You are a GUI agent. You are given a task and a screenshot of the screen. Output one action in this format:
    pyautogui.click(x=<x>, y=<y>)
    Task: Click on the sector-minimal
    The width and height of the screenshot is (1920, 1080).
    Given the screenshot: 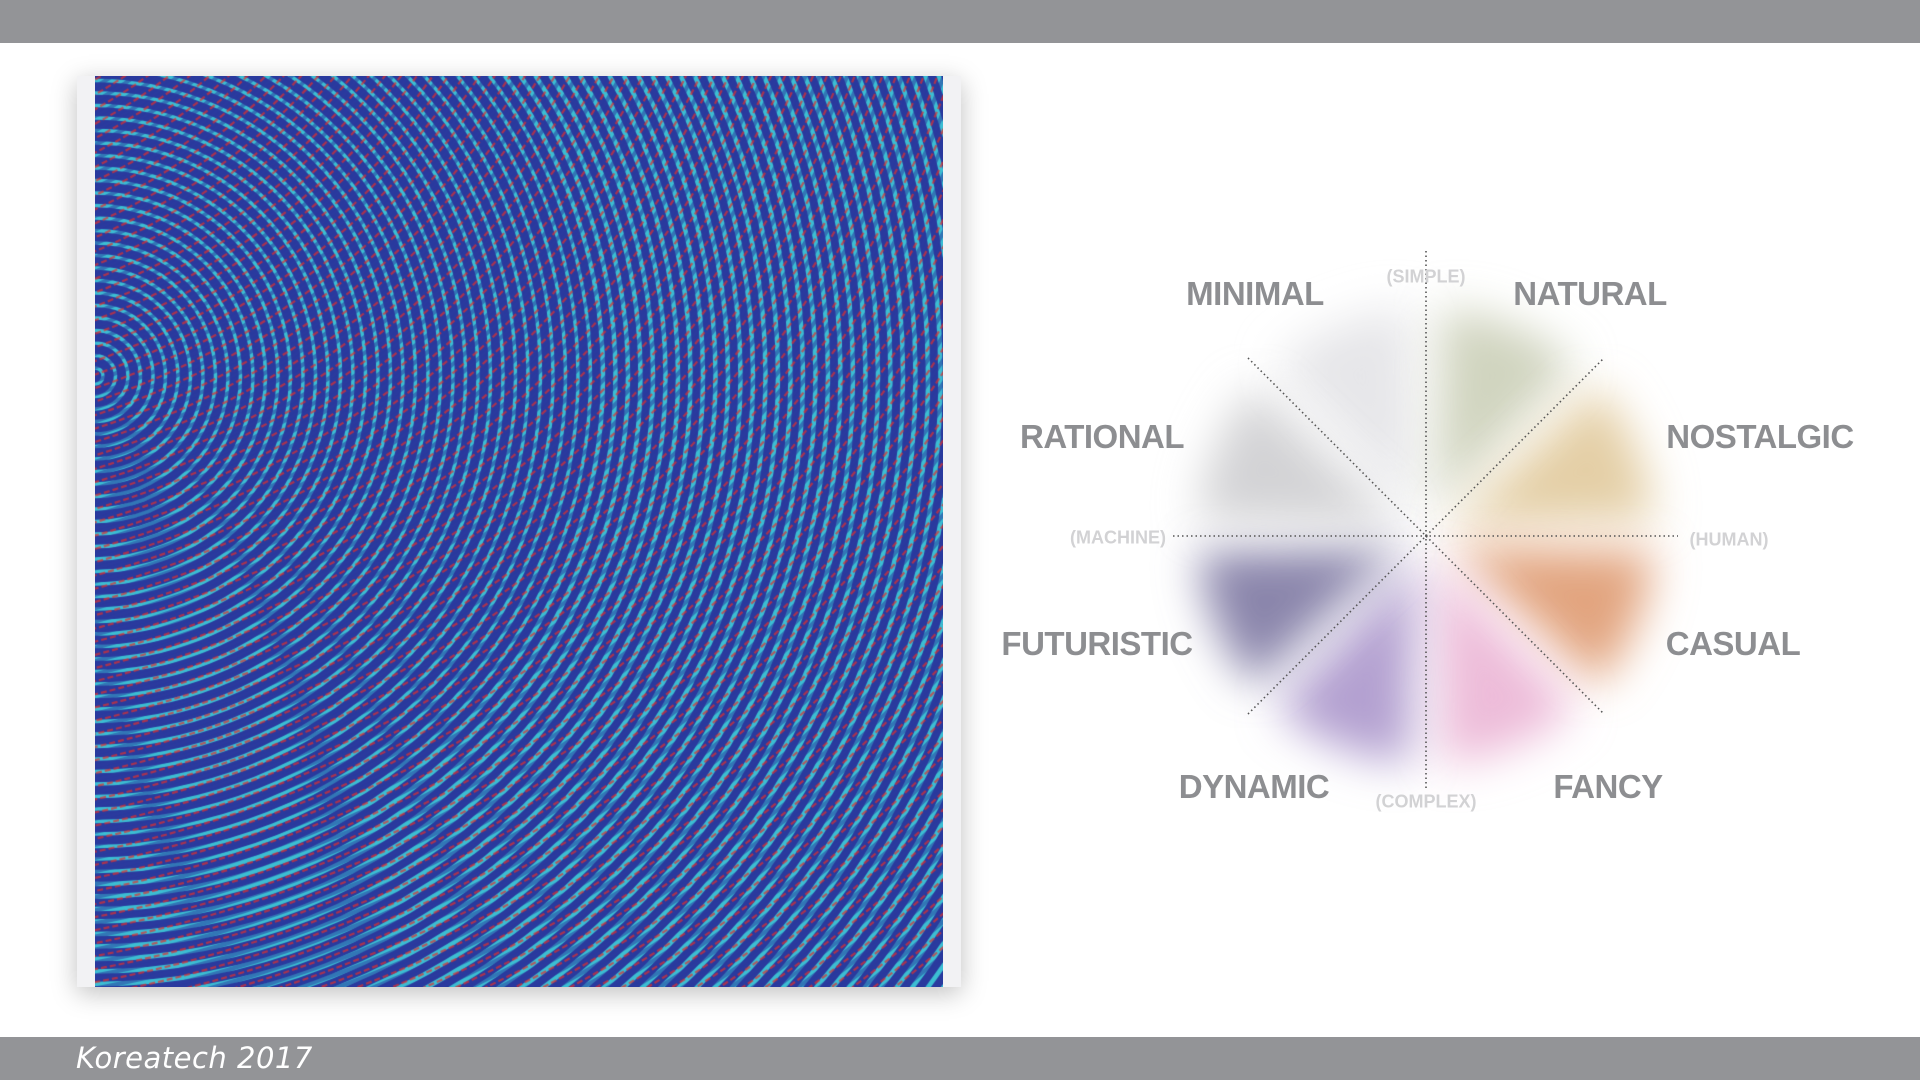 What is the action you would take?
    pyautogui.click(x=1346, y=410)
    